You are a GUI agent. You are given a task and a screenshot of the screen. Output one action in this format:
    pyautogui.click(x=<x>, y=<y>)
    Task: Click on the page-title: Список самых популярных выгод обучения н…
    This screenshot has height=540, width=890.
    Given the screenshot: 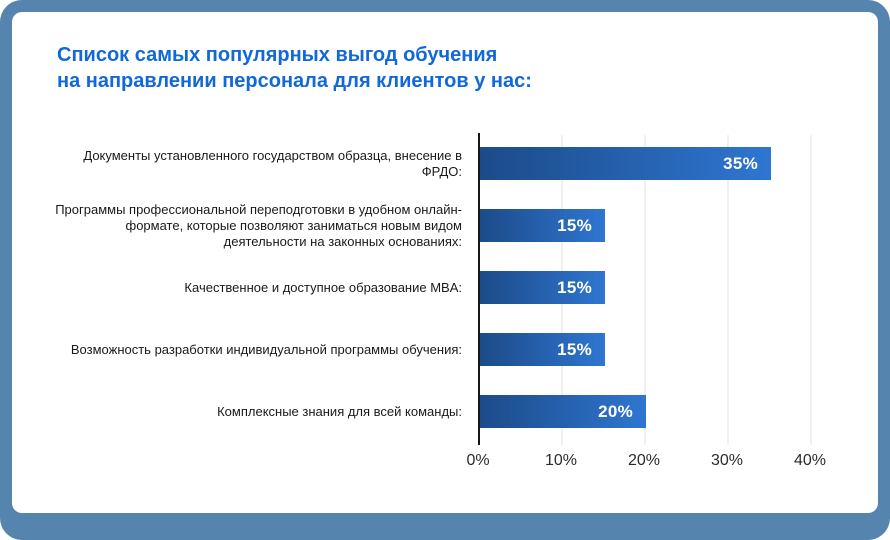 What is the action you would take?
    pyautogui.click(x=294, y=68)
    